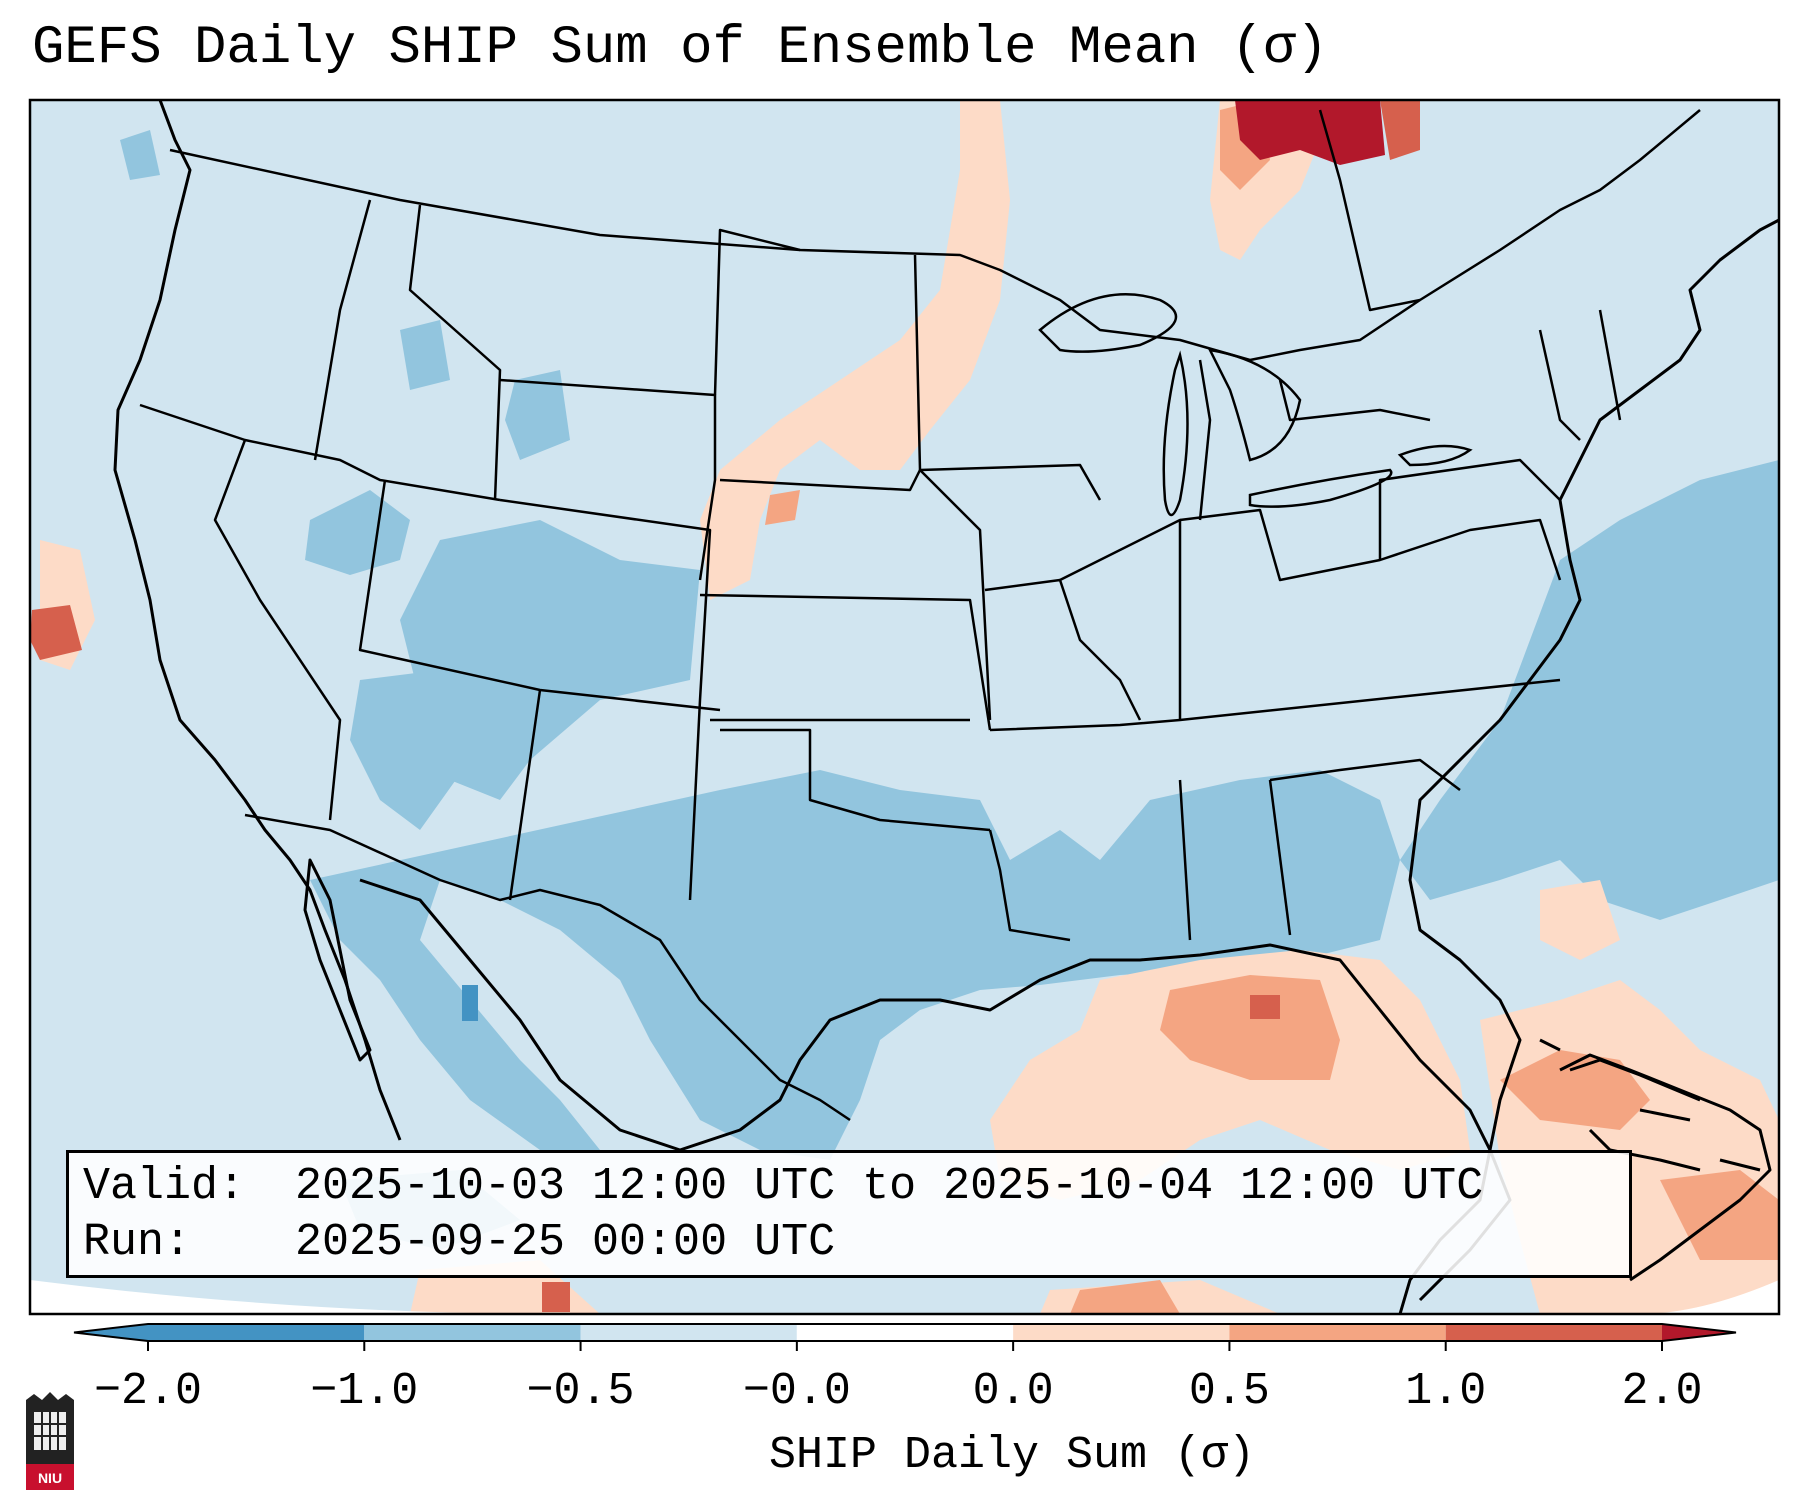 This screenshot has width=1803, height=1506. What do you see at coordinates (137, 1242) in the screenshot?
I see `run-label: Run:` at bounding box center [137, 1242].